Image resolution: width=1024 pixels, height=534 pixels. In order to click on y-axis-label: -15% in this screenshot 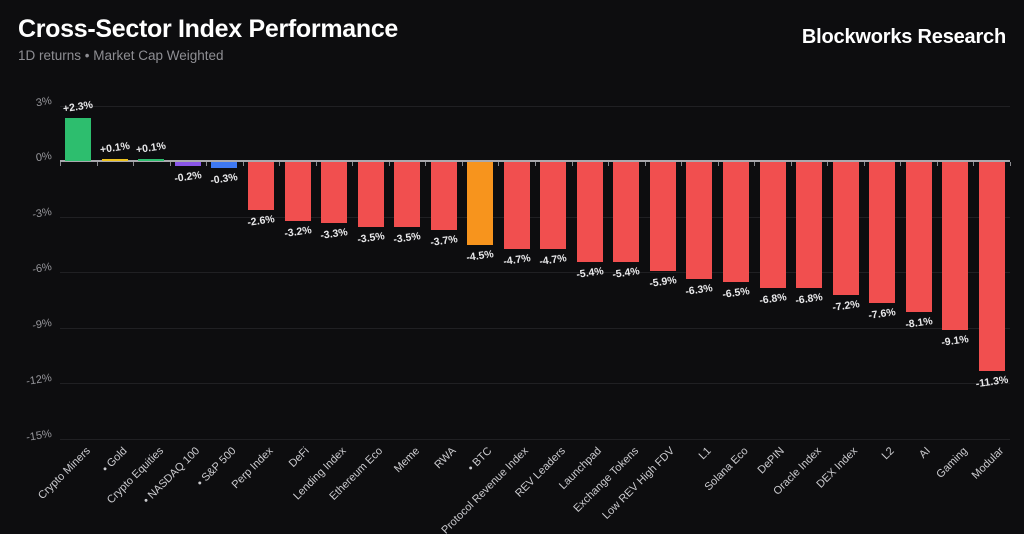, I will do `click(39, 435)`.